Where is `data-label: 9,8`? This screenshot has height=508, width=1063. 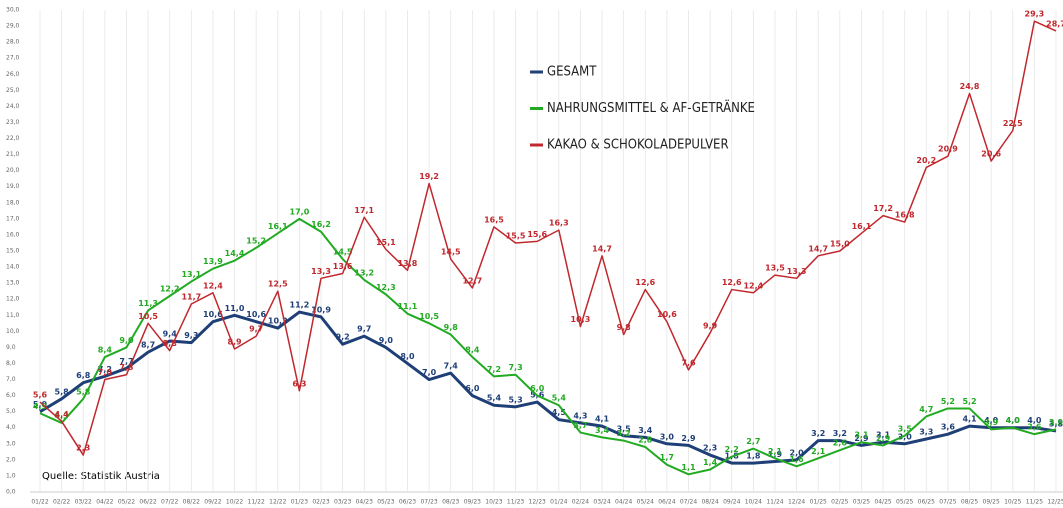 data-label: 9,8 is located at coordinates (451, 327).